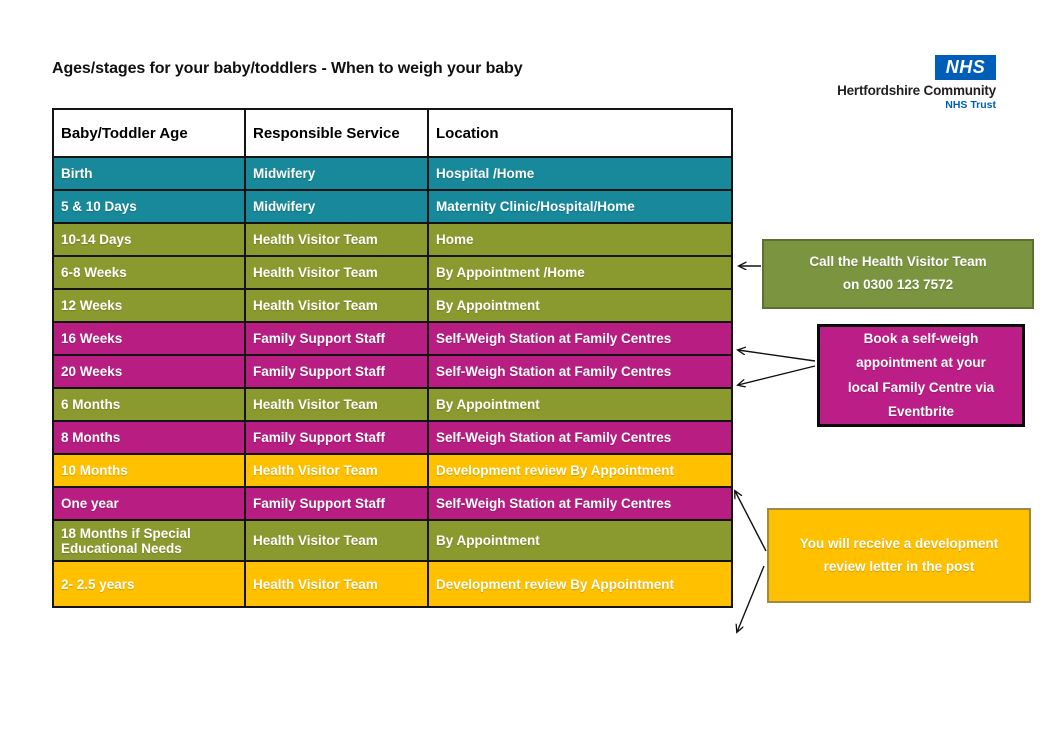 This screenshot has height=740, width=1047. I want to click on callout-line: Eventbrite, so click(921, 411).